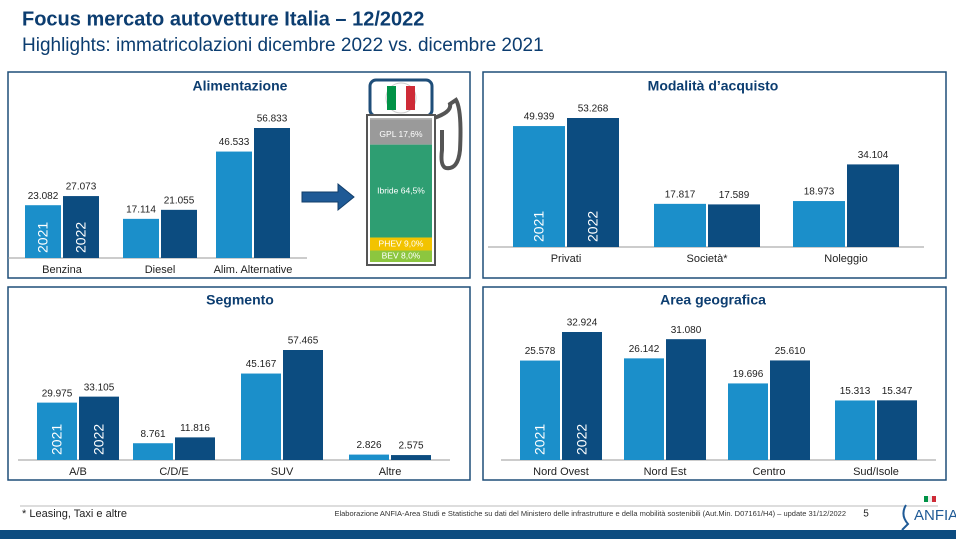  I want to click on segment-label: BEV 8,0%, so click(401, 255).